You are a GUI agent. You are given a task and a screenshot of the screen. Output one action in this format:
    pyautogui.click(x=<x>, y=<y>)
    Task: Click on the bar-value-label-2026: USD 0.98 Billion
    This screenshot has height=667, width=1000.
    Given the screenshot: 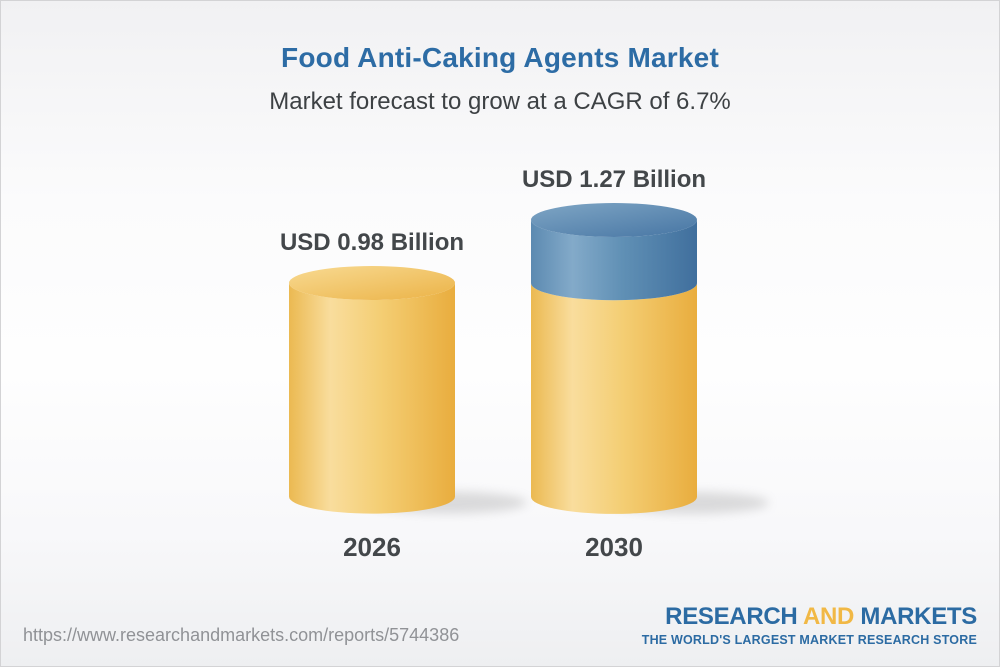 What is the action you would take?
    pyautogui.click(x=372, y=243)
    